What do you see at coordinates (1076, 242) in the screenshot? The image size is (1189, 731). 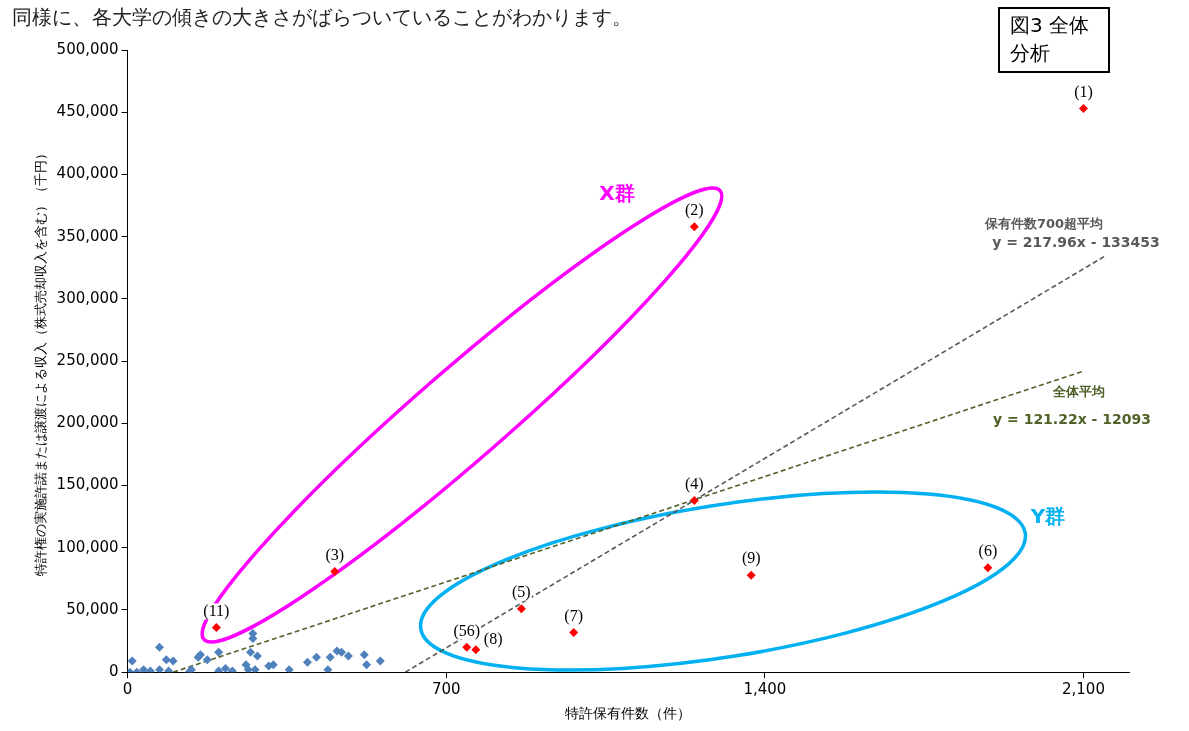 I see `annotation: y = 217.96x - 133453` at bounding box center [1076, 242].